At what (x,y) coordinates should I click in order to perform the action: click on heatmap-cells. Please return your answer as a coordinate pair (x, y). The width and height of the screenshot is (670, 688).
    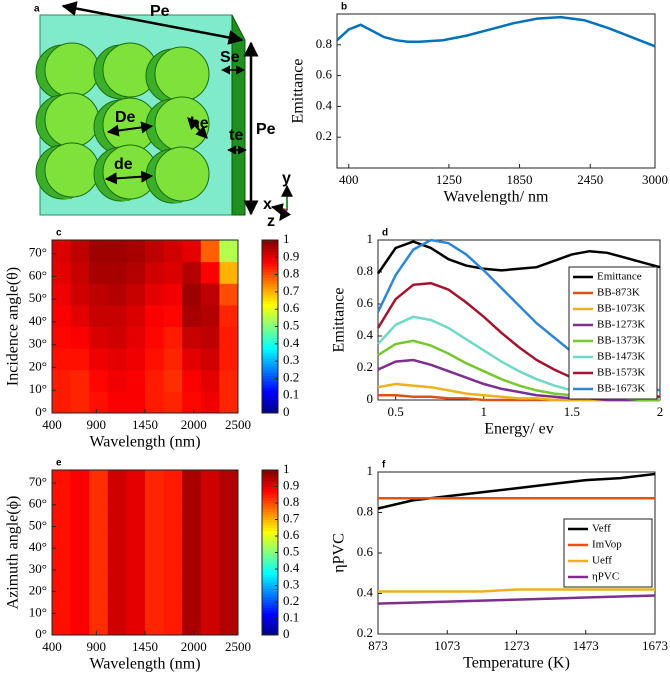
    Looking at the image, I should click on (145, 553).